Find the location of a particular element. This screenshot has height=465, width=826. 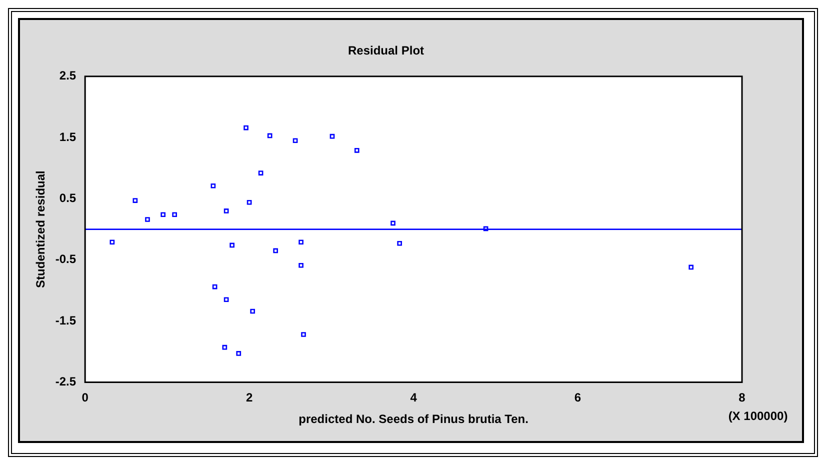

chart-title: Residual Plot is located at coordinates (386, 51).